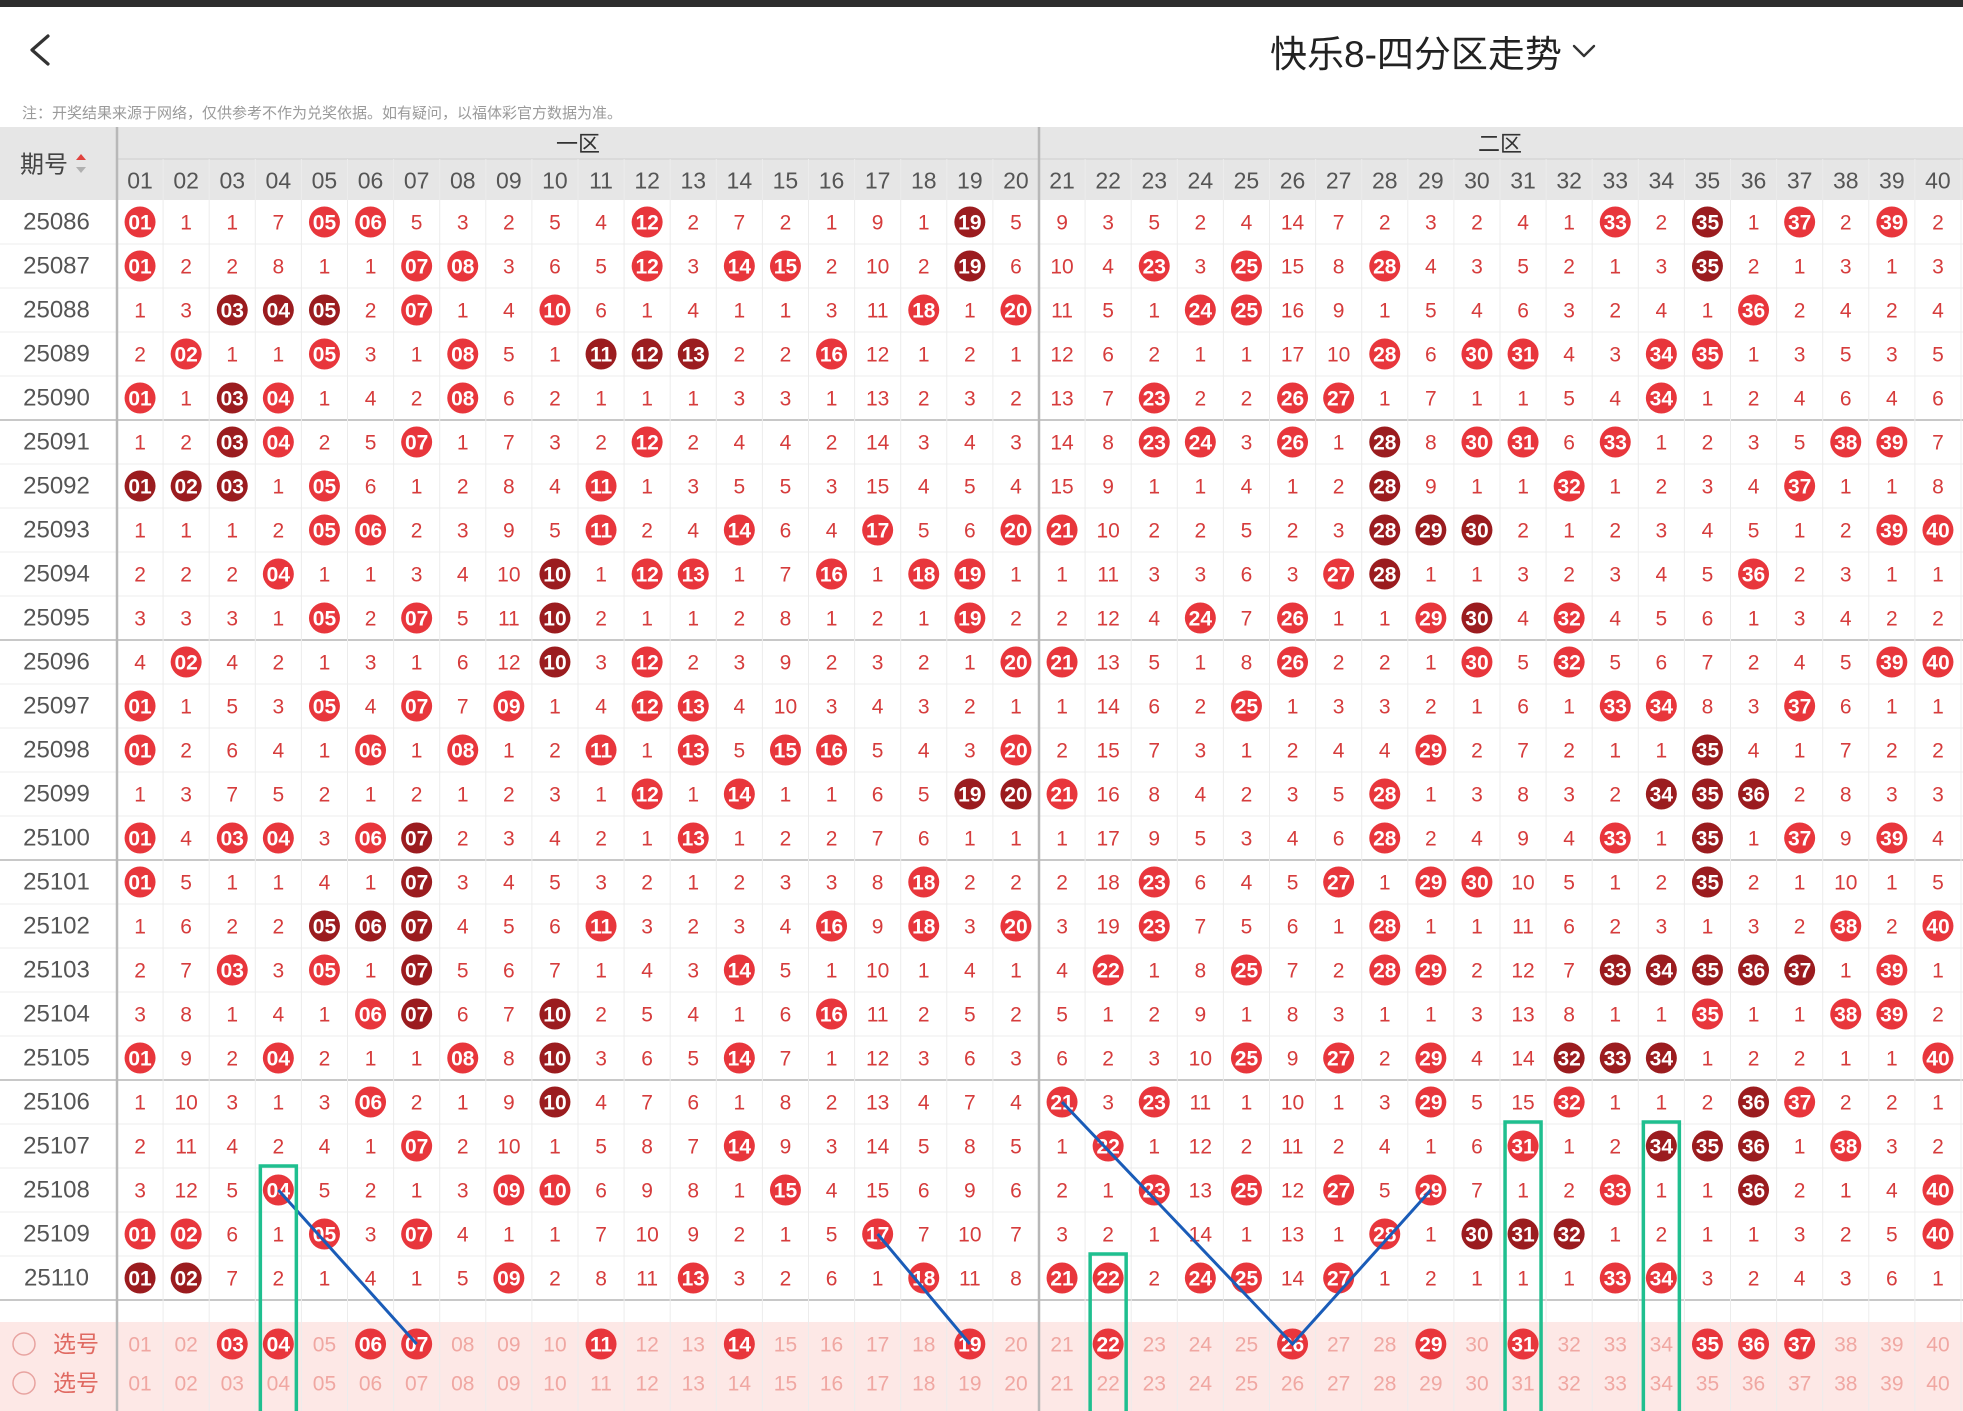  Describe the element at coordinates (81, 157) in the screenshot. I see `sort-up-icon` at that location.